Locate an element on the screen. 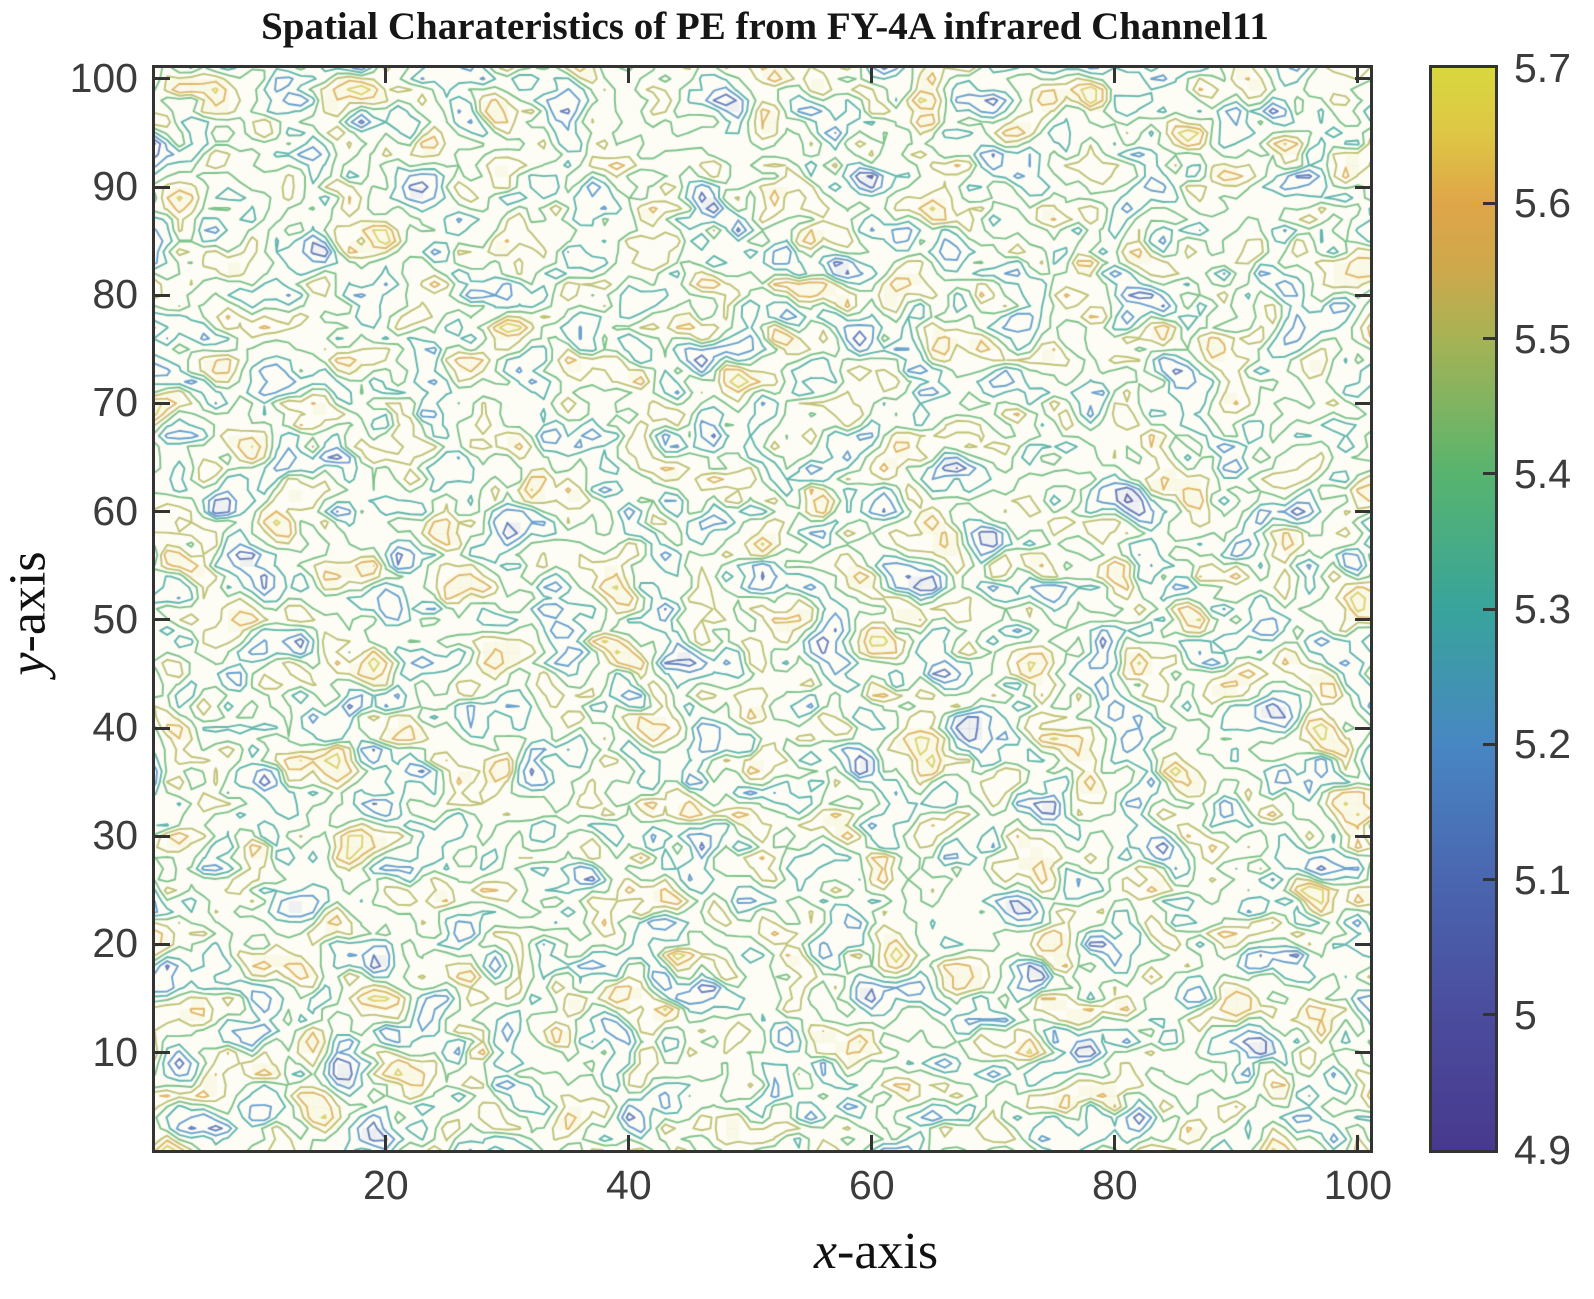 This screenshot has width=1594, height=1299. x-tick-label: 20 is located at coordinates (386, 1185).